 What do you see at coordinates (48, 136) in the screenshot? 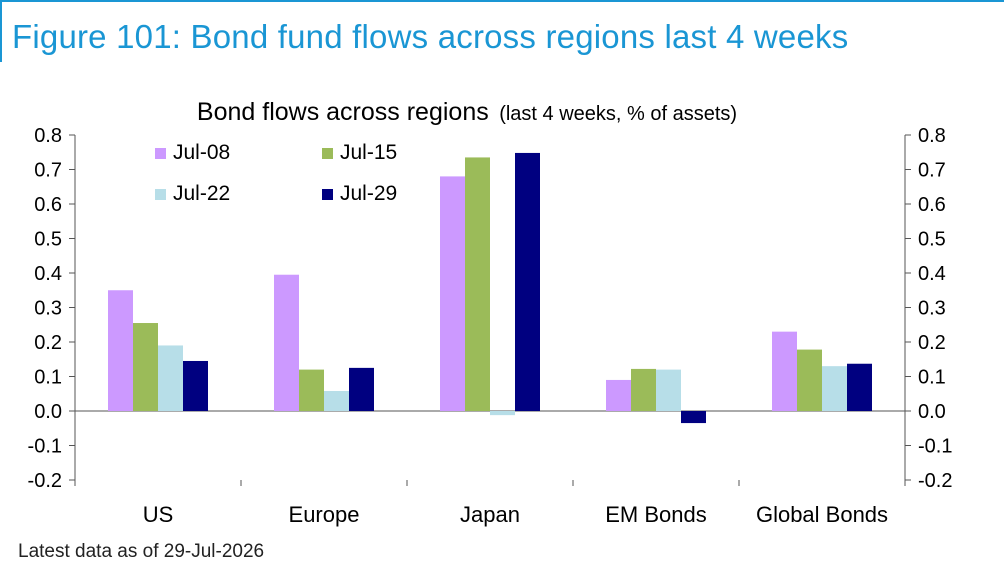
I see `y-tick-label-left: 0.8` at bounding box center [48, 136].